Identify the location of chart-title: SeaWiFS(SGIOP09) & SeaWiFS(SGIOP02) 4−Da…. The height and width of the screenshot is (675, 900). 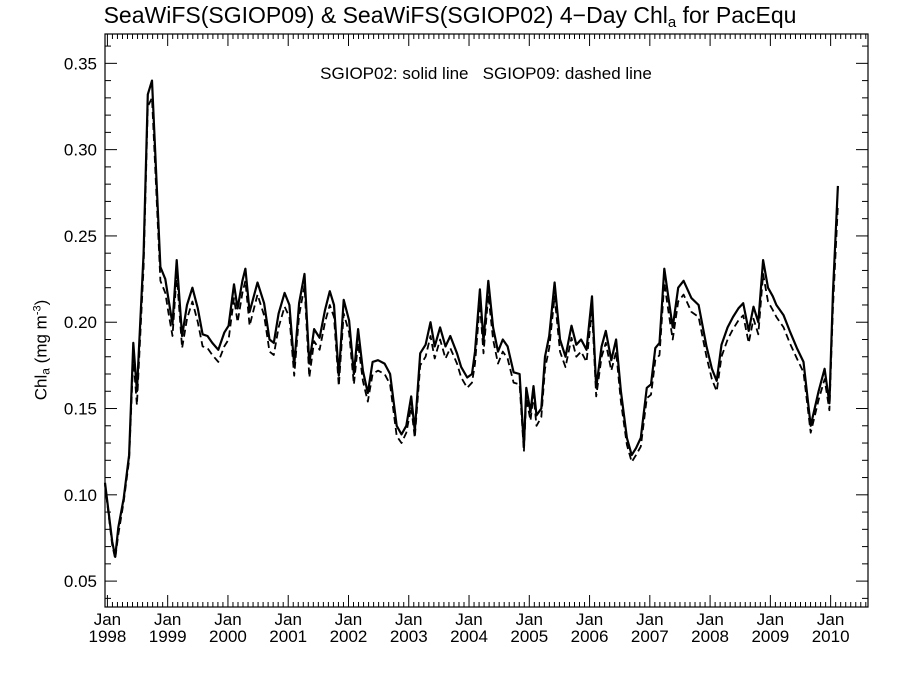
(450, 16).